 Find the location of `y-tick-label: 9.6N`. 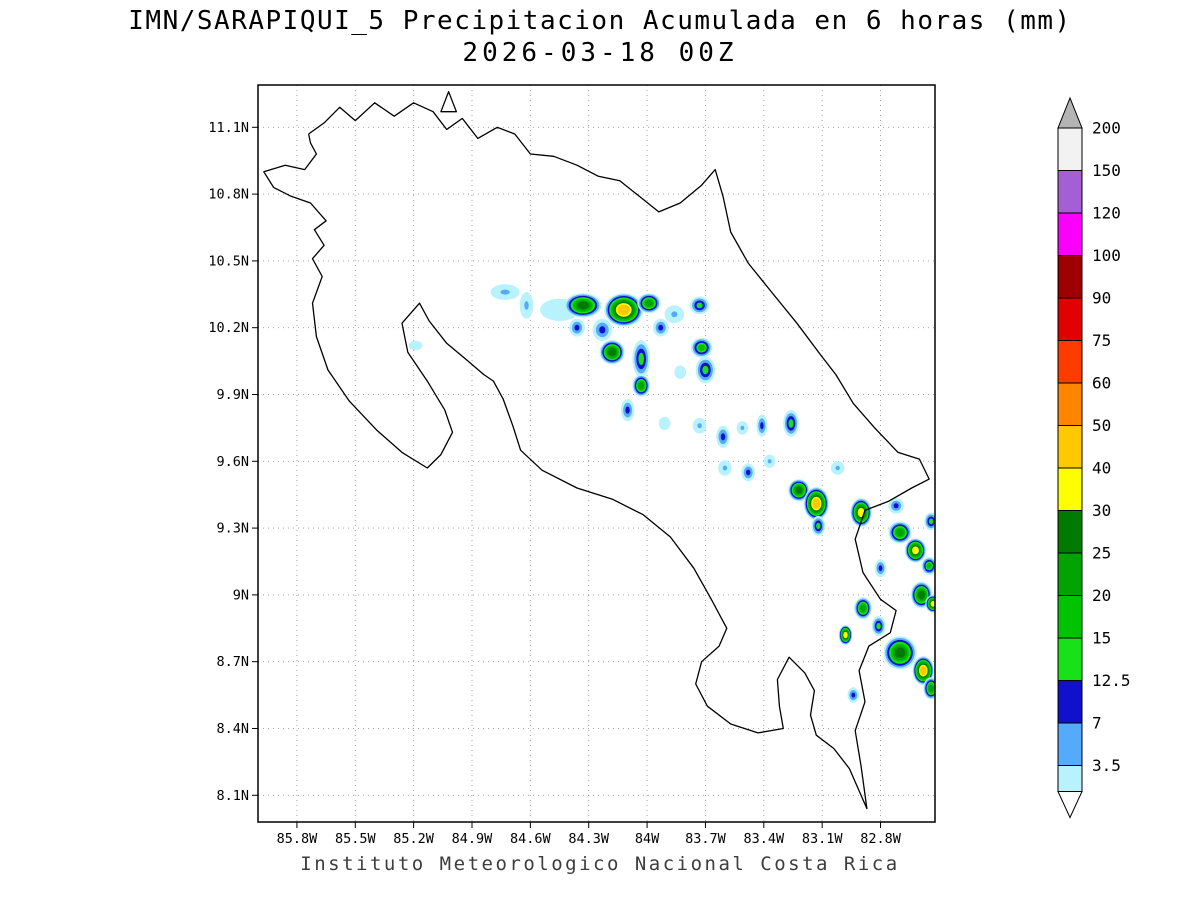

y-tick-label: 9.6N is located at coordinates (232, 462).